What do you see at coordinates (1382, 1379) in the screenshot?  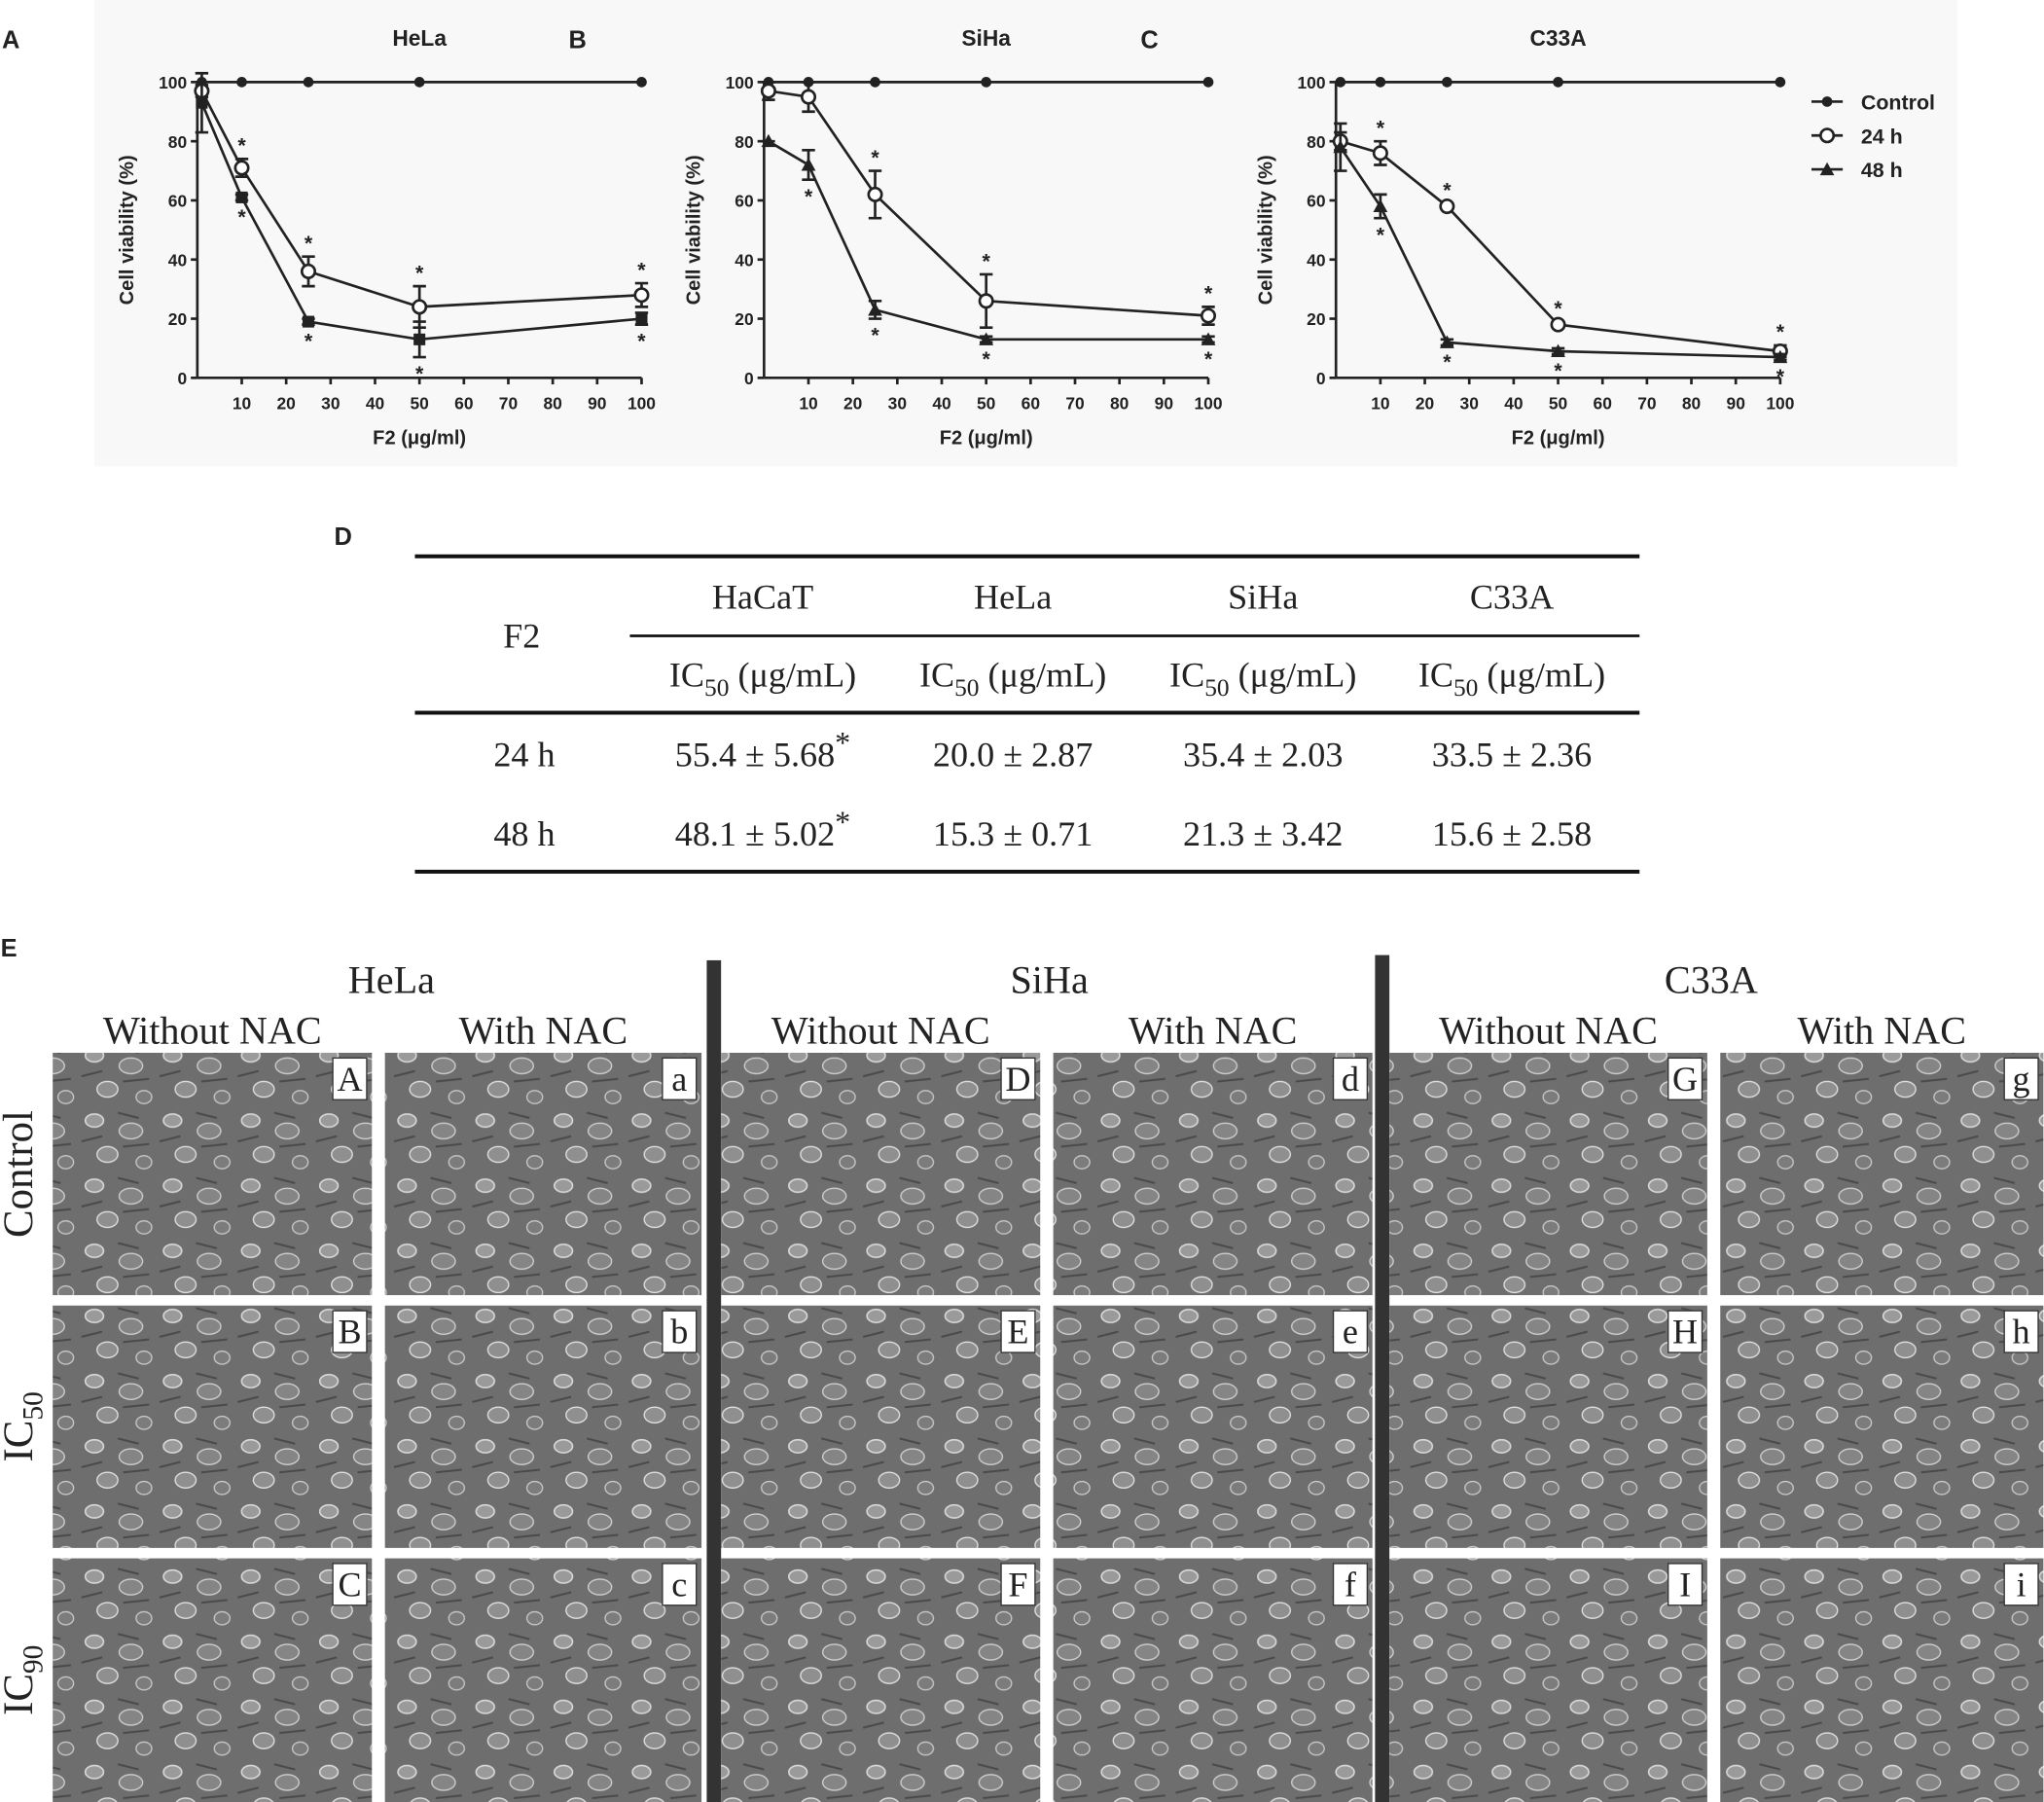 I see `separator` at bounding box center [1382, 1379].